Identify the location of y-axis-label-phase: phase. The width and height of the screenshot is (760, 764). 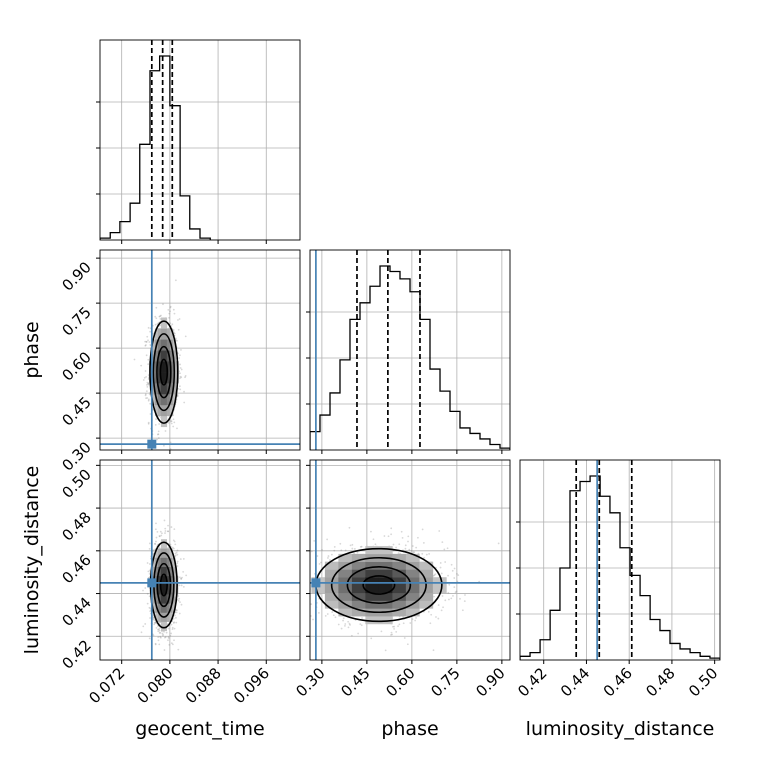
(32, 349).